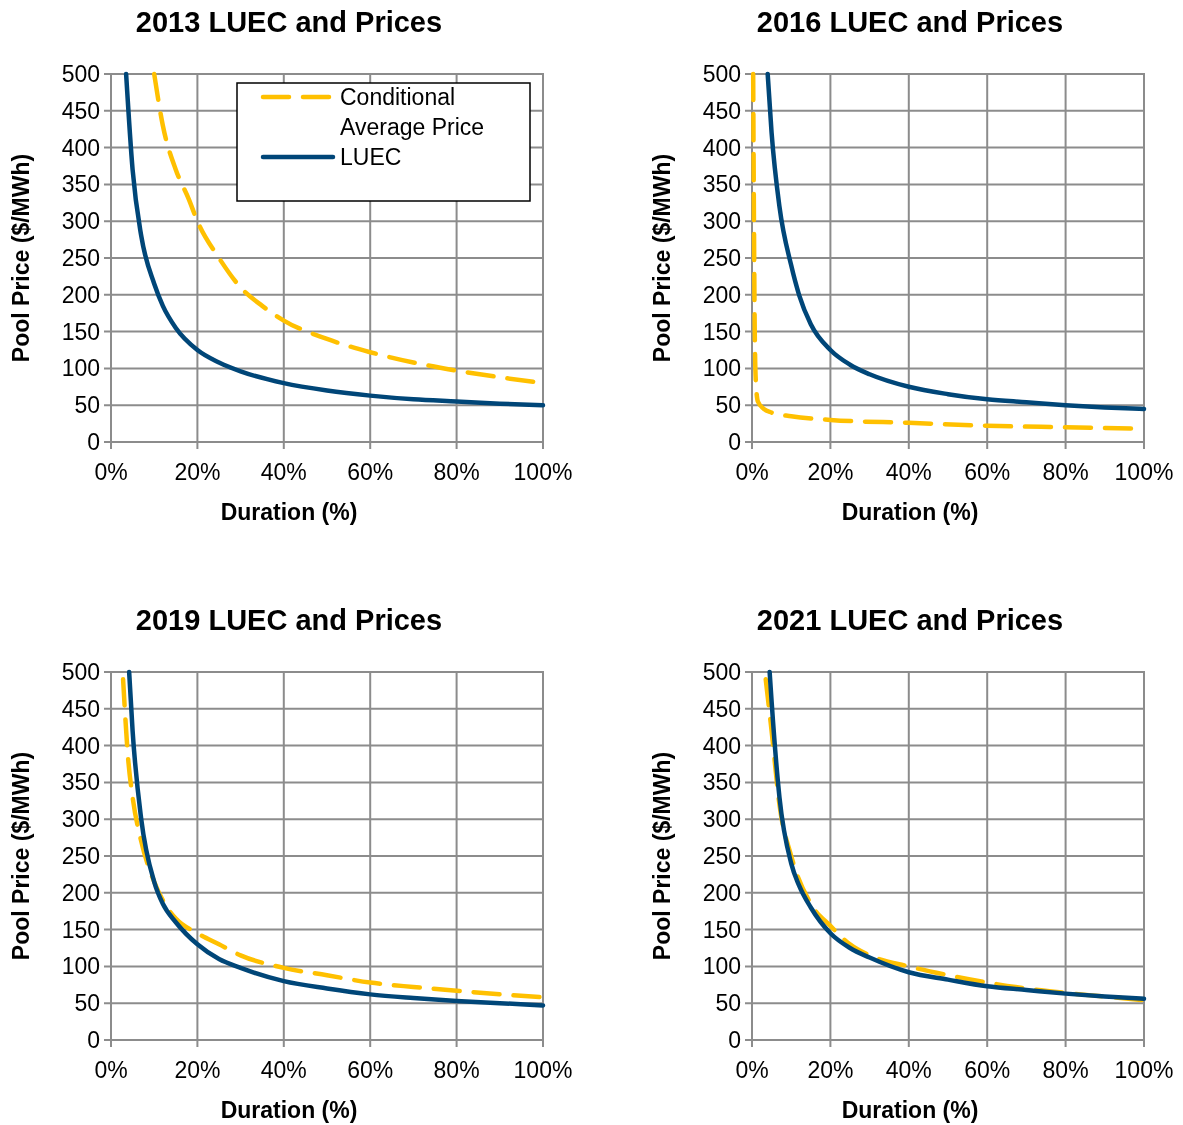  What do you see at coordinates (910, 22) in the screenshot?
I see `chart-title: 2016 LUEC and Prices` at bounding box center [910, 22].